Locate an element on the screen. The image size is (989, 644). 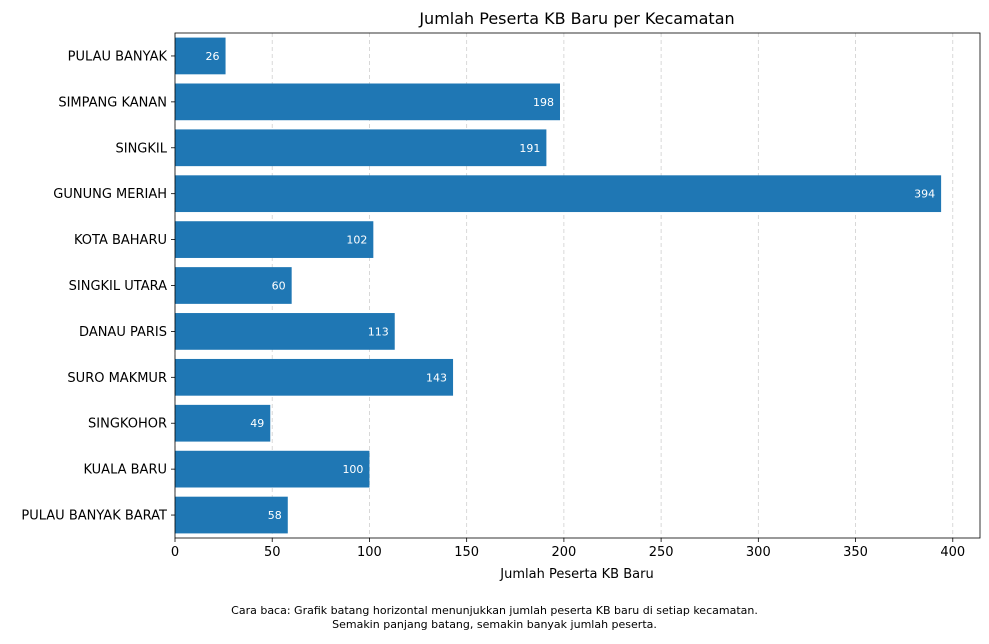
y-tick-label: SINGKIL is located at coordinates (142, 148).